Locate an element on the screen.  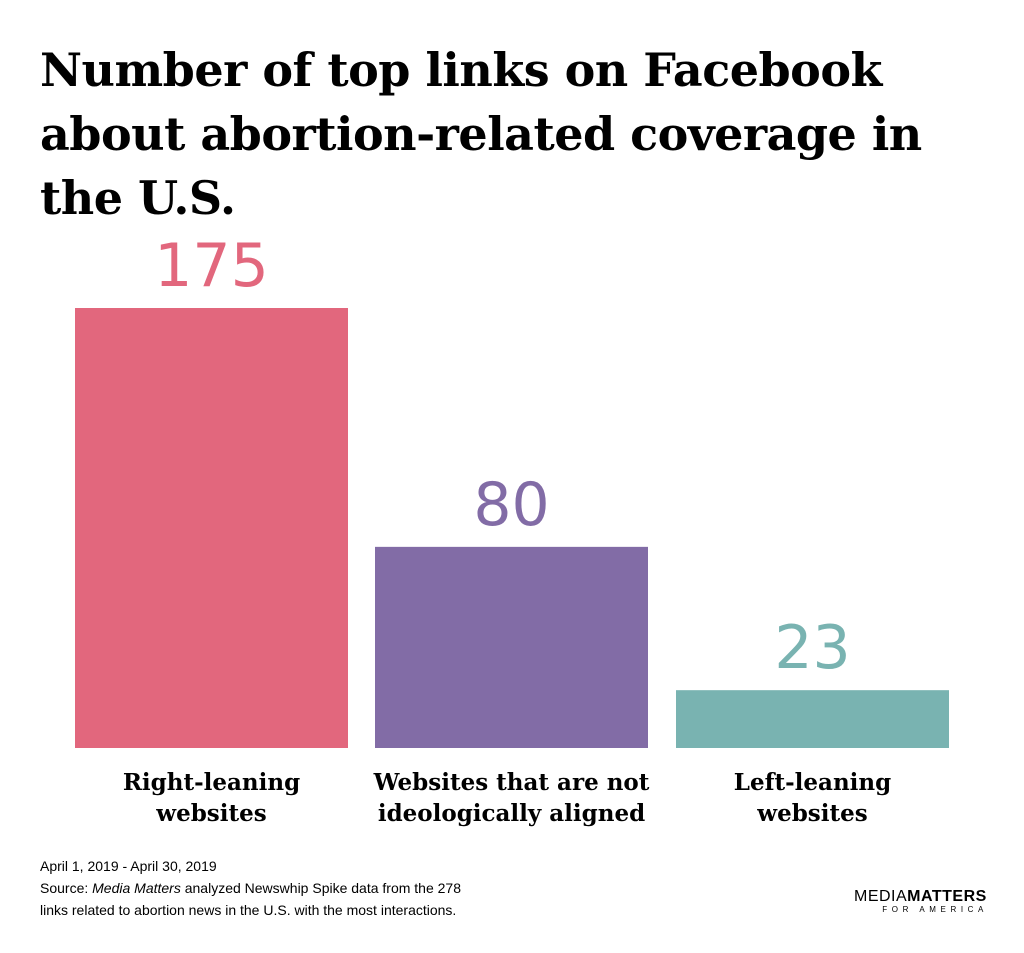
logo-wordmark: MEDIAMATTERS is located at coordinates (920, 896).